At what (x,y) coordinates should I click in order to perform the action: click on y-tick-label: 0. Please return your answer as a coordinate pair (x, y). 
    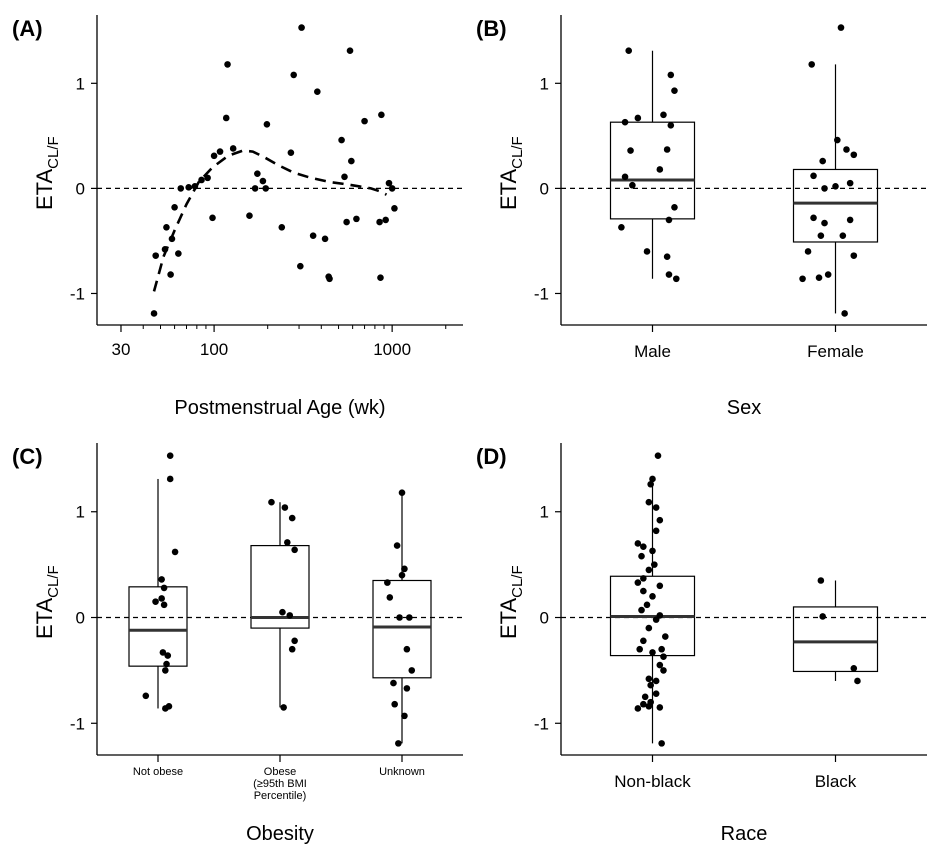
    Looking at the image, I should click on (544, 188).